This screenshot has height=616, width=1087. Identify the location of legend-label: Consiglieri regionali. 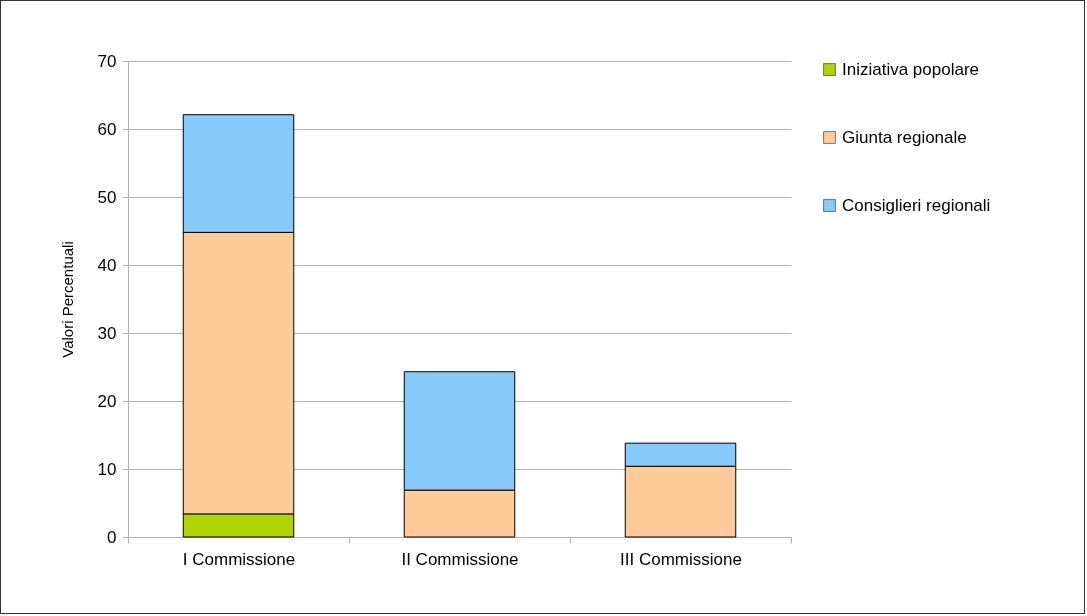
(916, 205).